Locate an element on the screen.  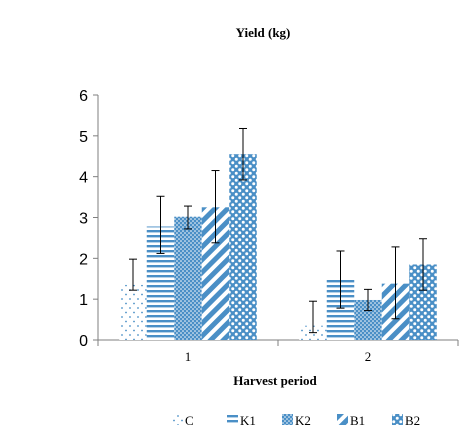
y-tick-label: 0 is located at coordinates (83, 341).